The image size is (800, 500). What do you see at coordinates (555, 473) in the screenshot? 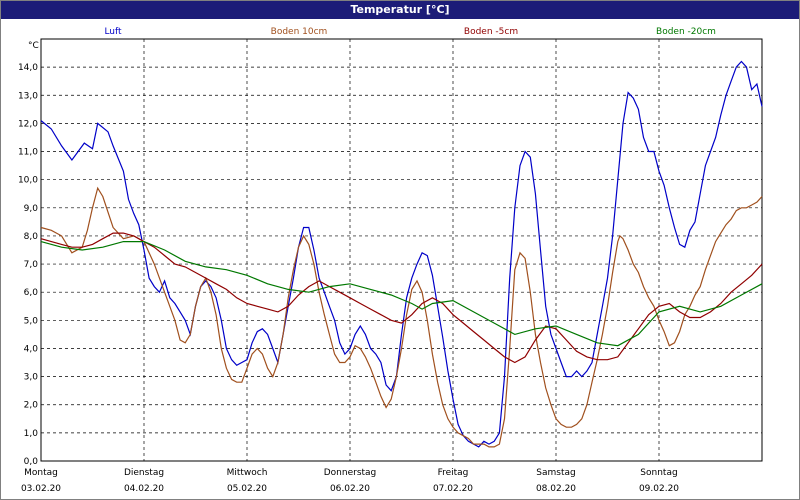
I see `x-tick-day-label: Samstag` at bounding box center [555, 473].